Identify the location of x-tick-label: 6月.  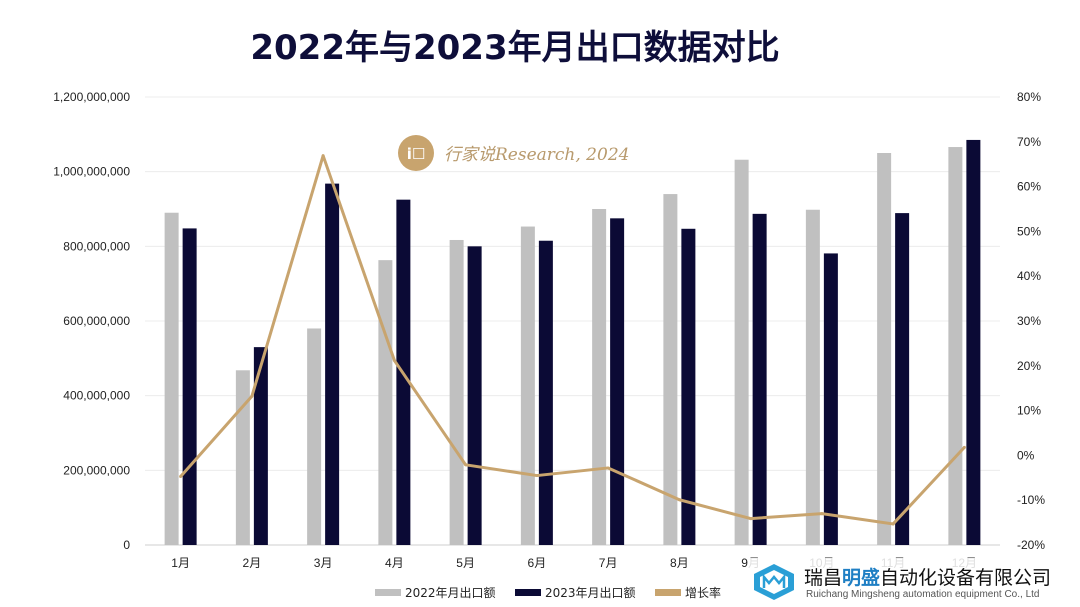
(537, 563).